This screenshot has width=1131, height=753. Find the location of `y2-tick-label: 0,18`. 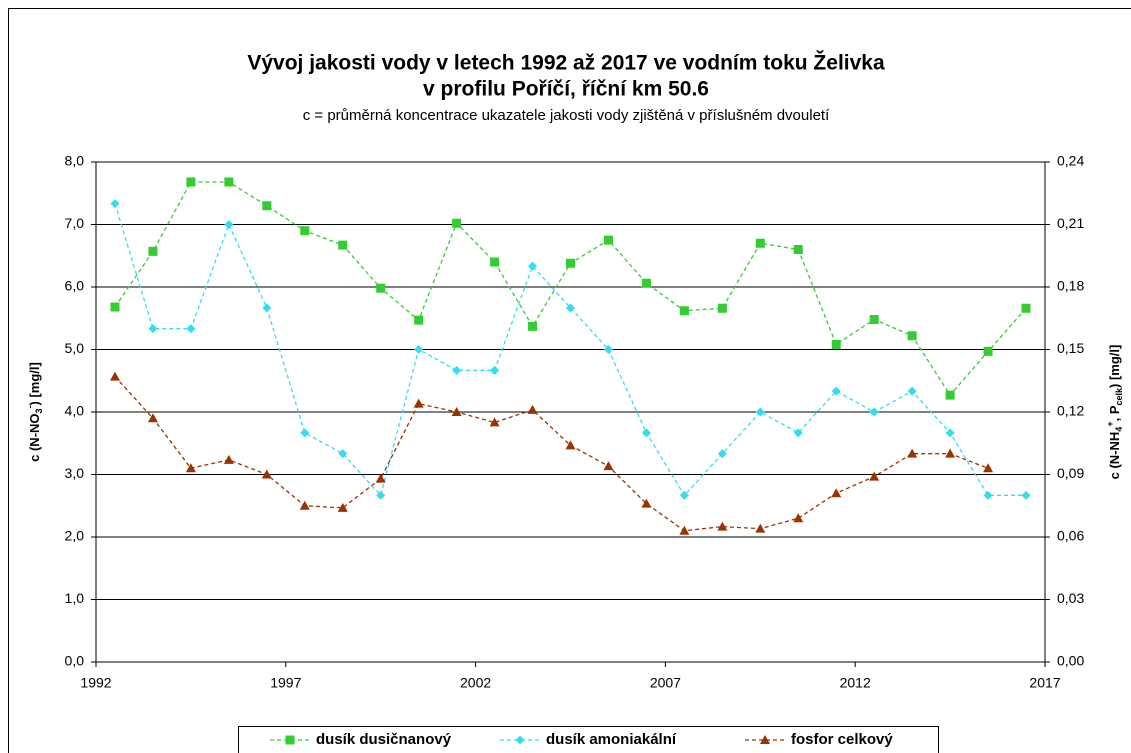

y2-tick-label: 0,18 is located at coordinates (1070, 286).